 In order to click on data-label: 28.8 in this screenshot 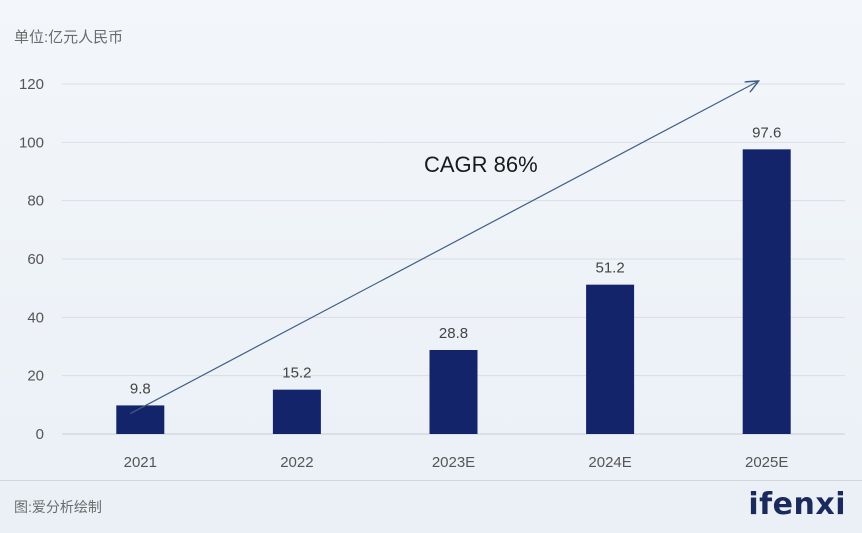, I will do `click(453, 333)`.